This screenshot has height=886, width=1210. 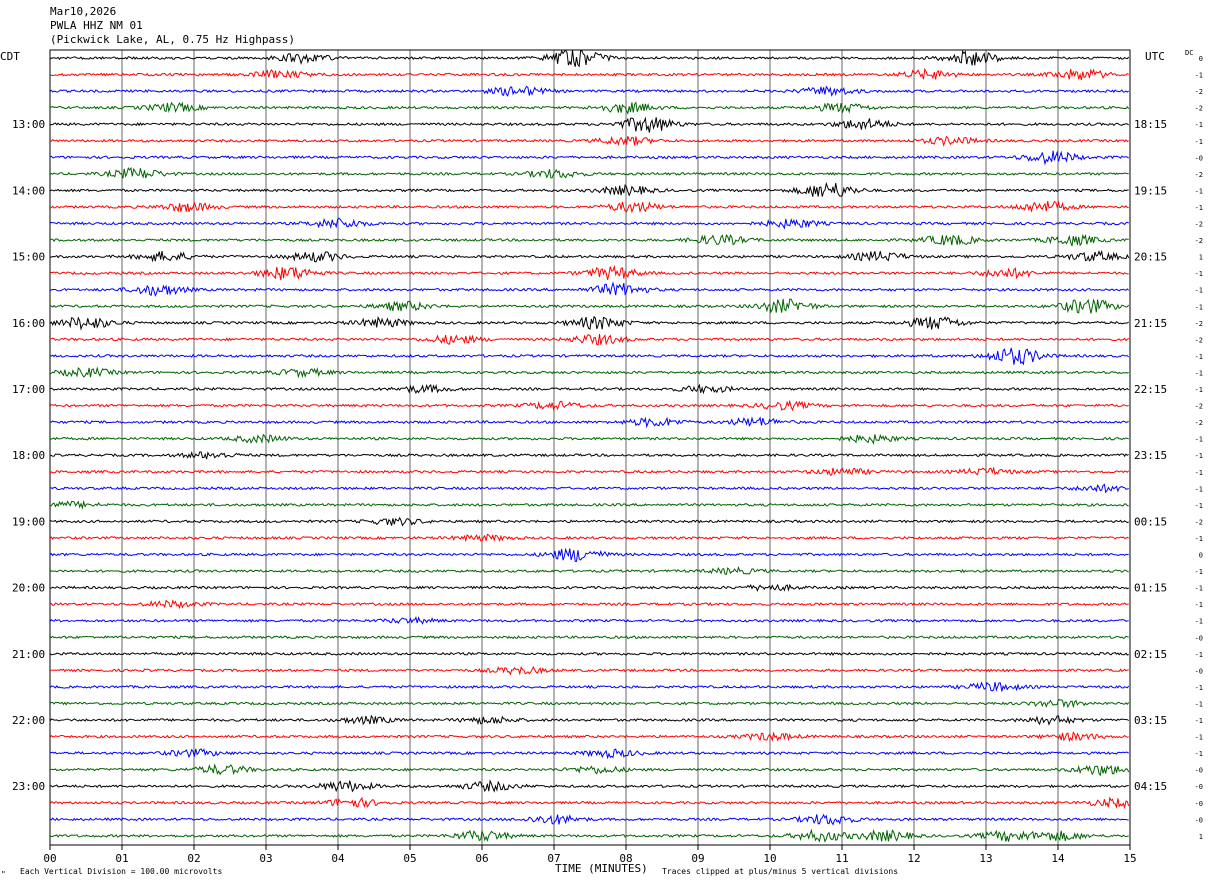 What do you see at coordinates (1150, 190) in the screenshot?
I see `hour-label-utc: 19:15` at bounding box center [1150, 190].